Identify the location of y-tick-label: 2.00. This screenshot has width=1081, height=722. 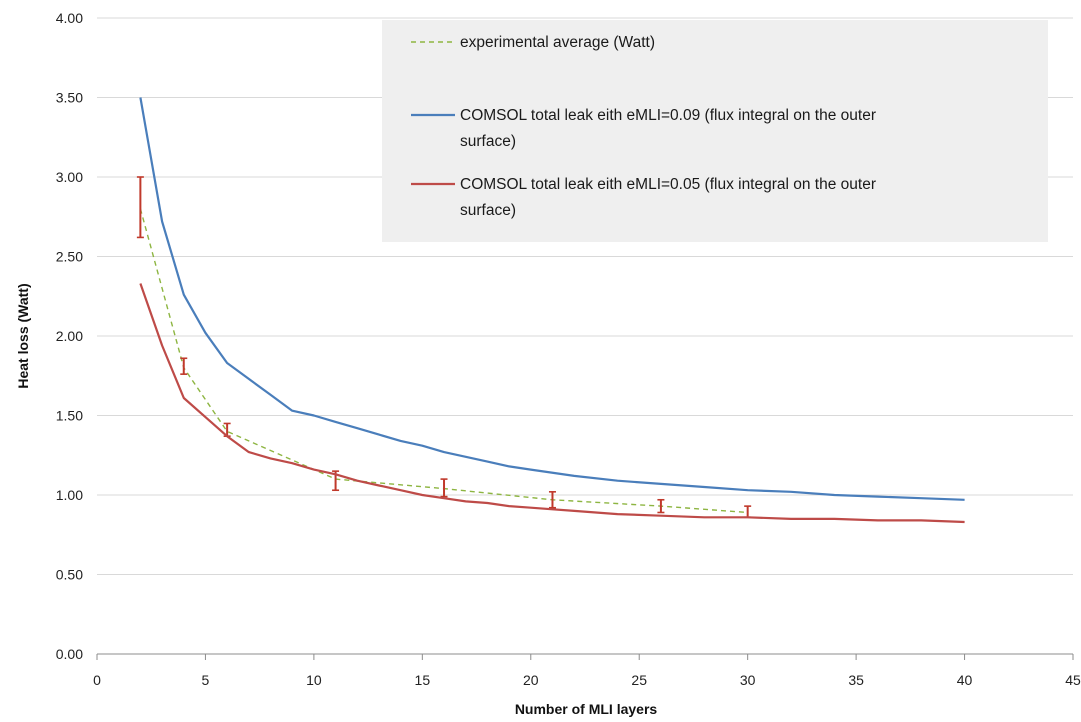
(69, 336).